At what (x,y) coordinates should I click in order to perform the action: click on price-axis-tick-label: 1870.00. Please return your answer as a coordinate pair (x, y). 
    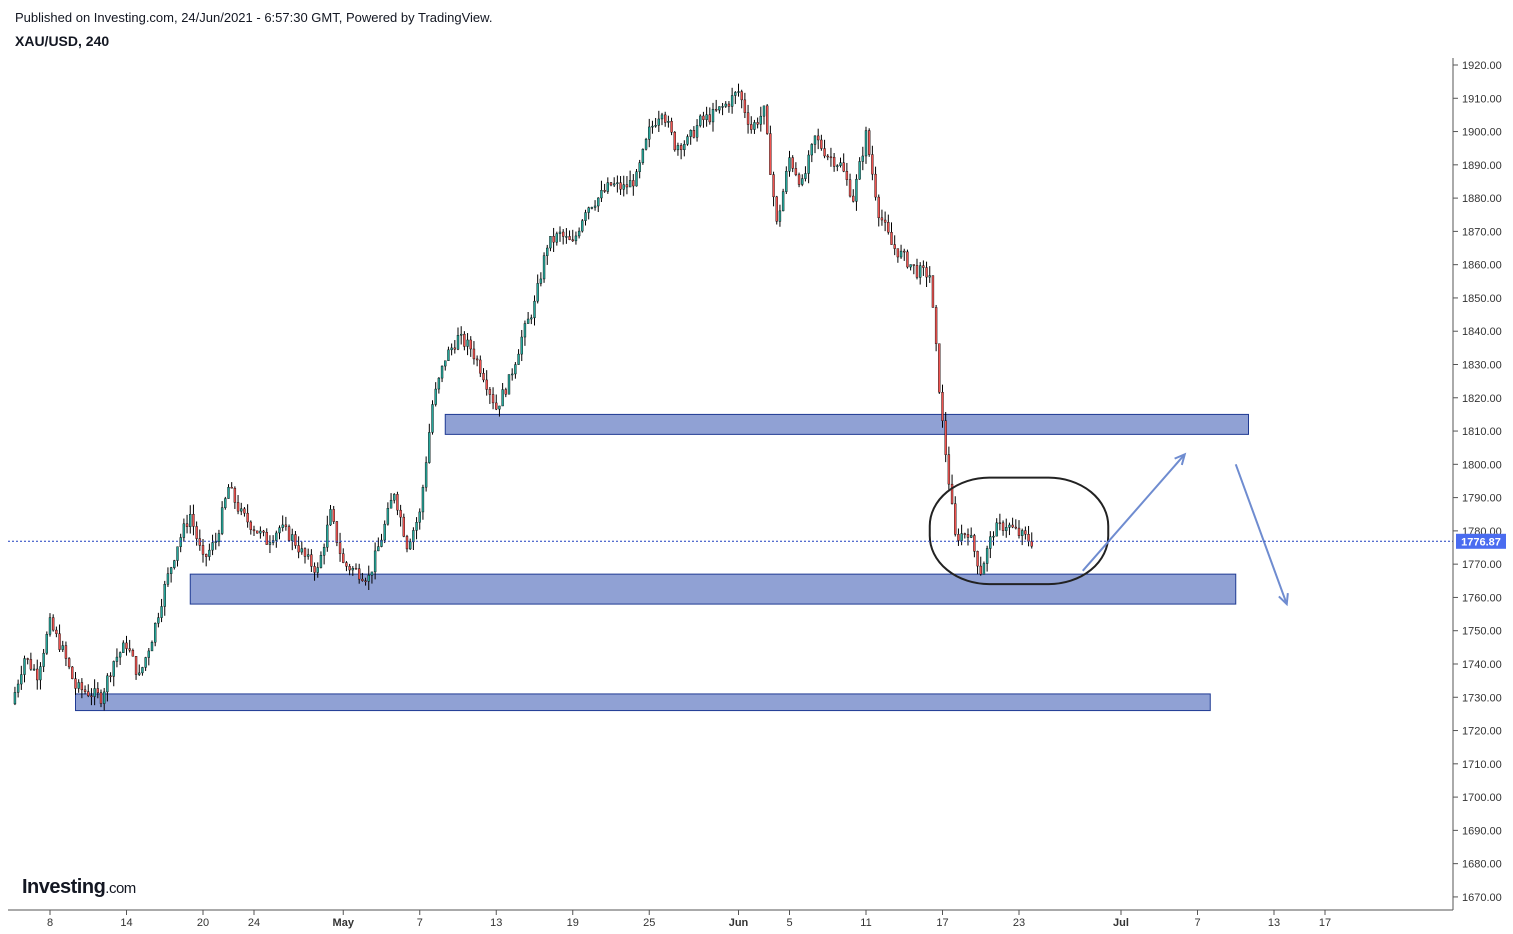
    Looking at the image, I should click on (1482, 232).